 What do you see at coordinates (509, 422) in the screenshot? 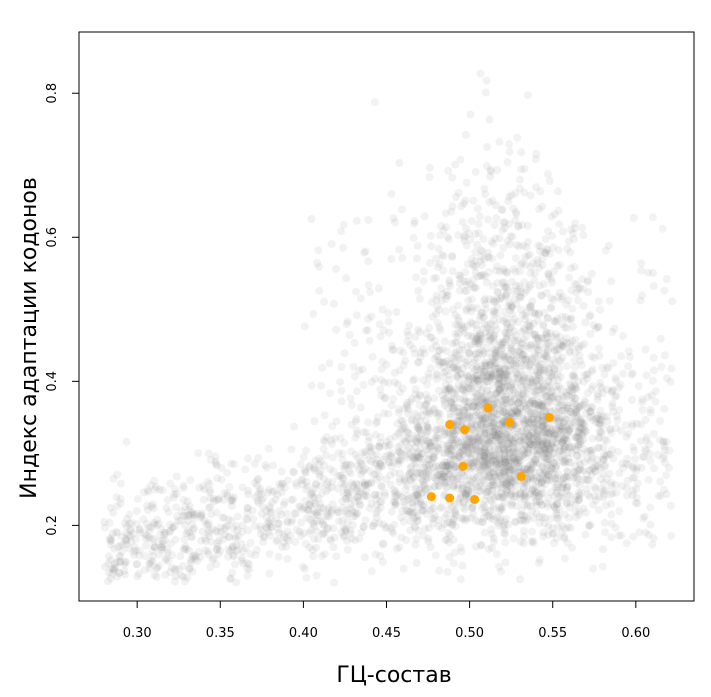
I see `highlight-point` at bounding box center [509, 422].